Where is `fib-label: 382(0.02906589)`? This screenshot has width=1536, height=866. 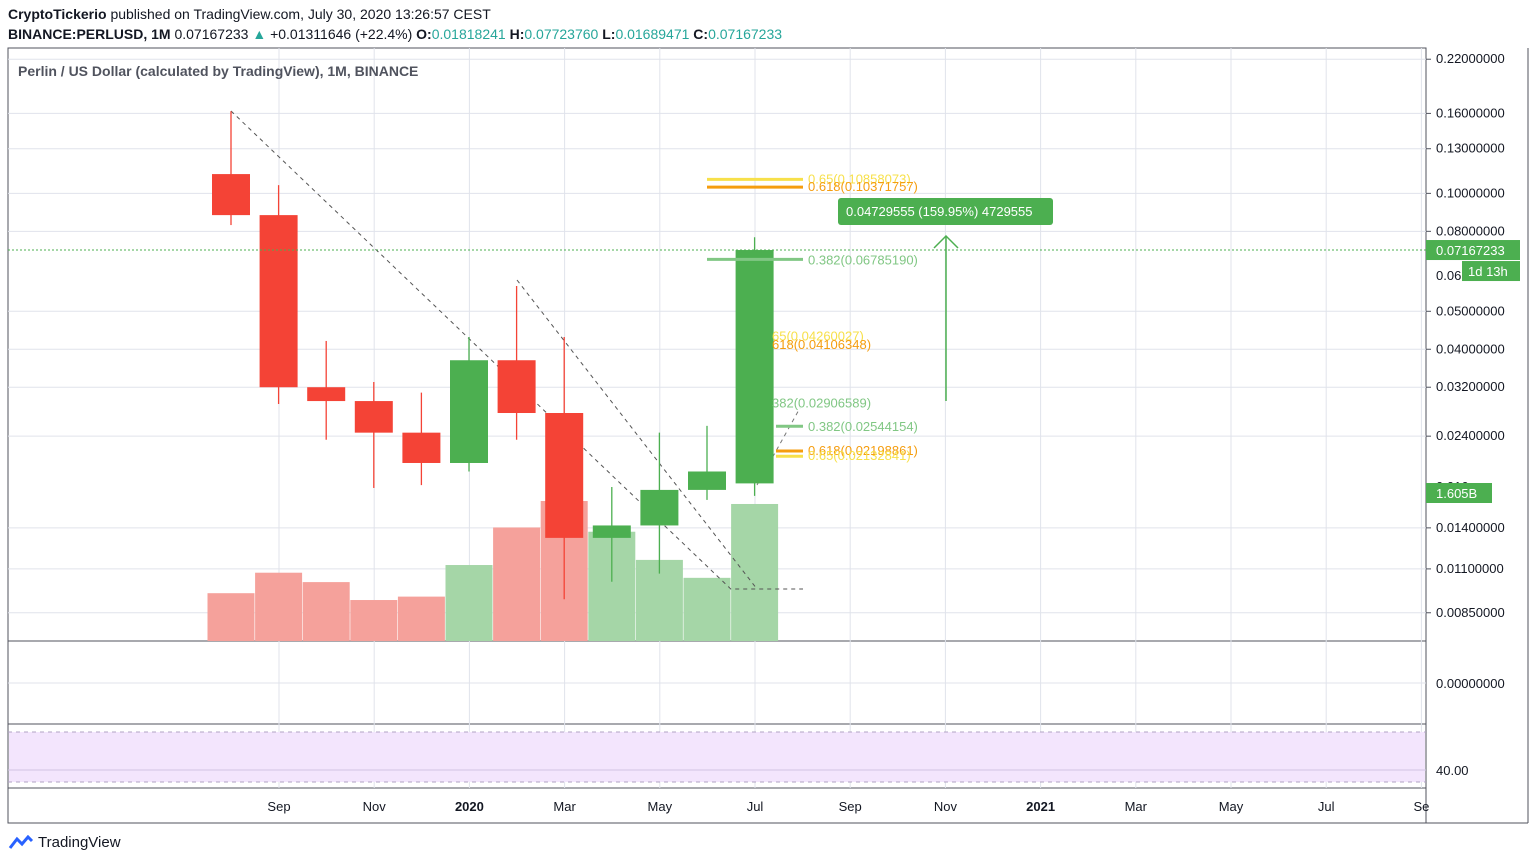 fib-label: 382(0.02906589) is located at coordinates (821, 403).